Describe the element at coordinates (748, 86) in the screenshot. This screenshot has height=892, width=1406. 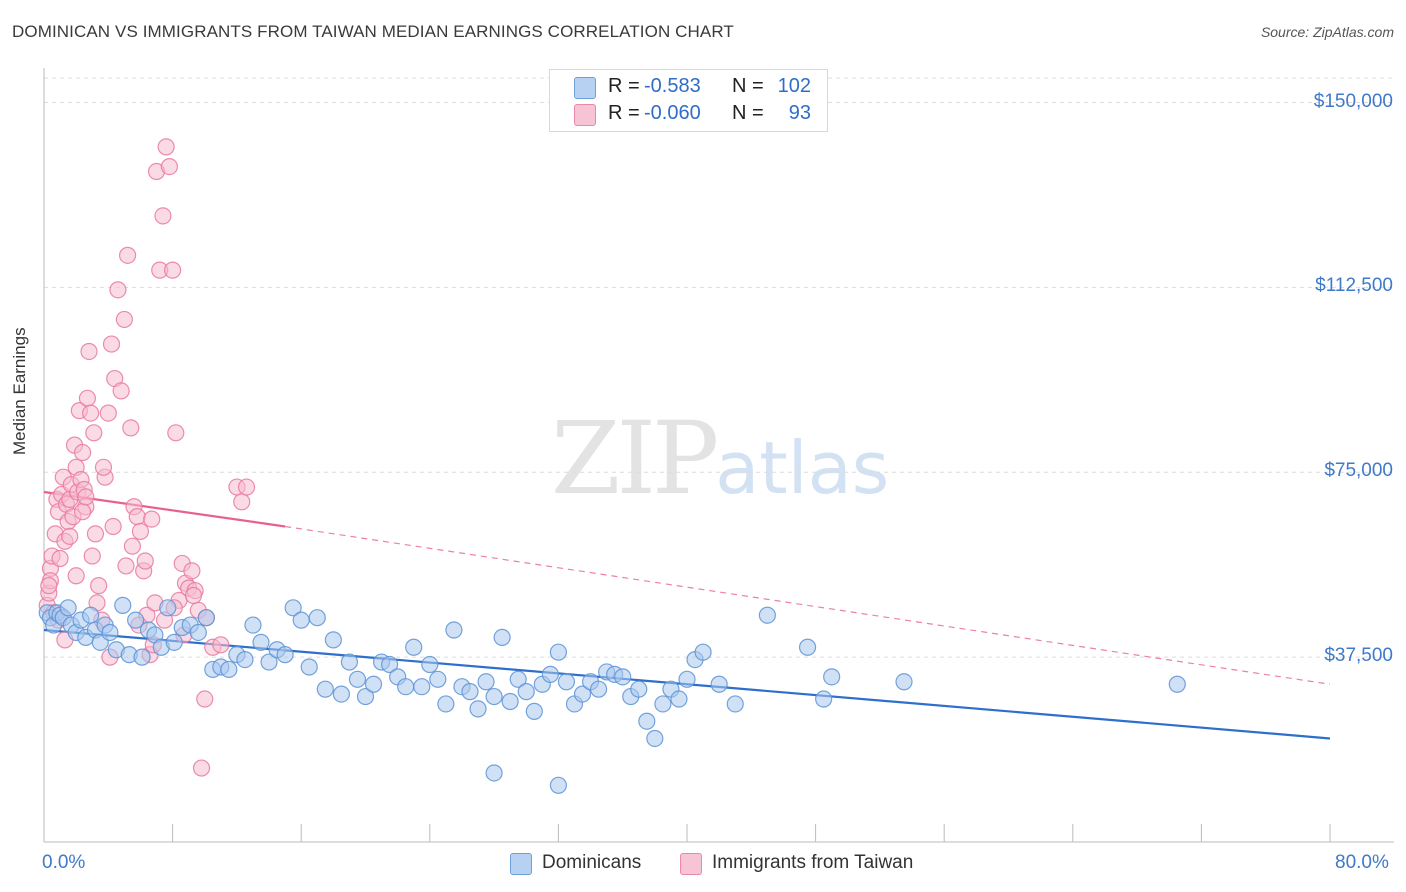
I see `legend-n-label: N =` at that location.